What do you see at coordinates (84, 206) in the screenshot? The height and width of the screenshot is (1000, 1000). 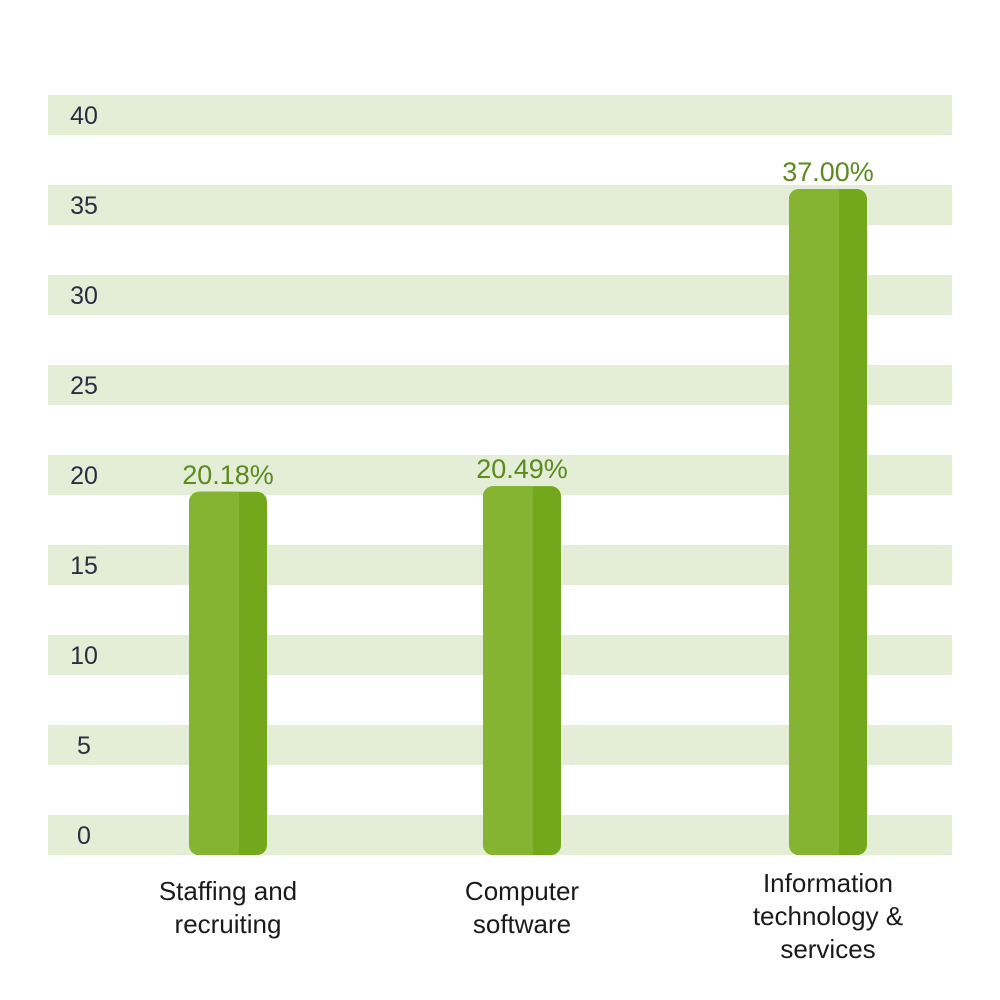 I see `y-tick-label-35: 35` at bounding box center [84, 206].